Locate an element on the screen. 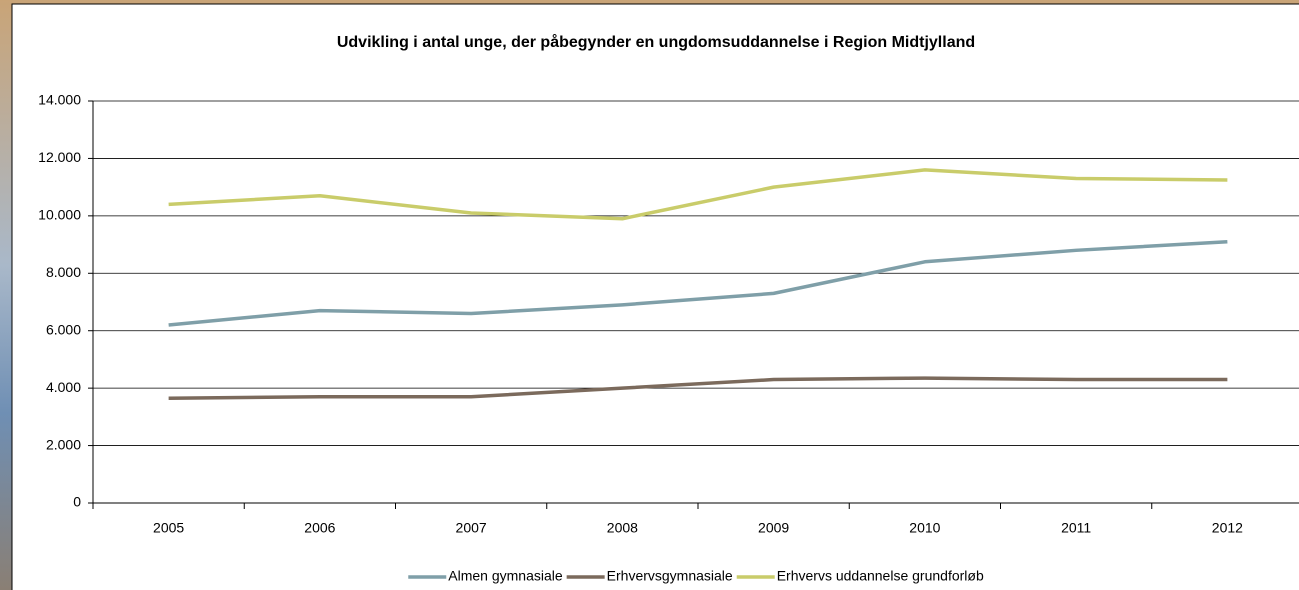 This screenshot has height=590, width=1299. y-tick-label: 10.000 is located at coordinates (59, 215).